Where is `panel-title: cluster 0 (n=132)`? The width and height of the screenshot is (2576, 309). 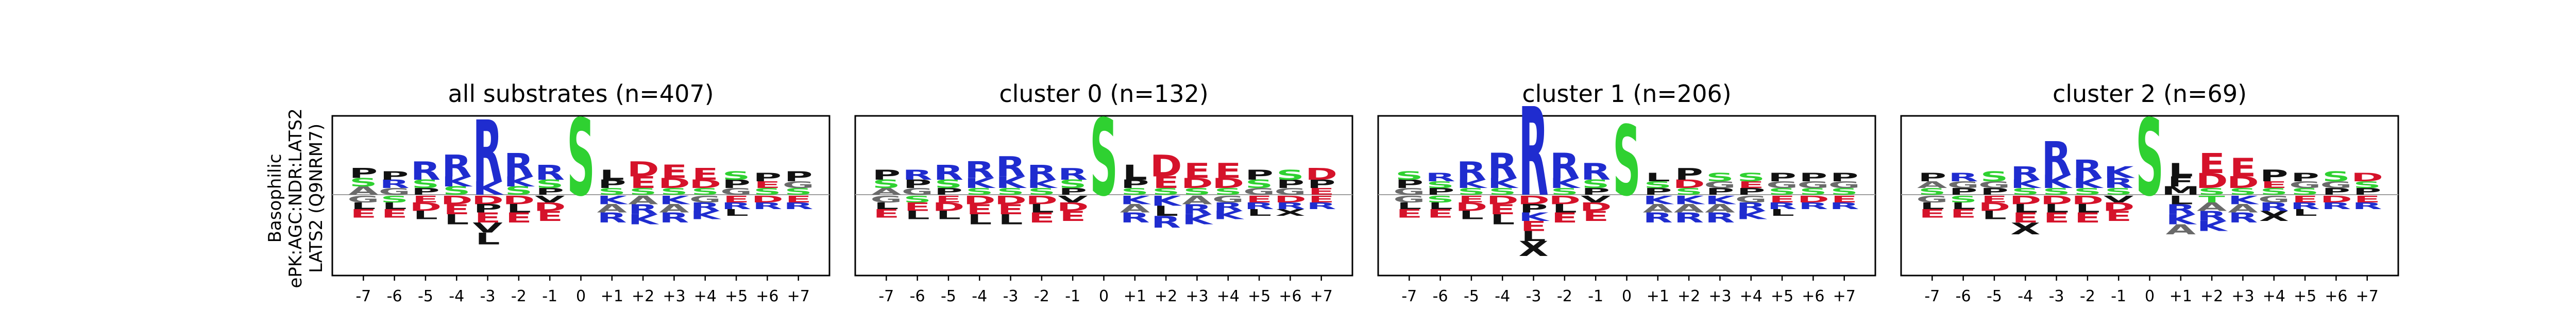
panel-title: cluster 0 (n=132) is located at coordinates (1103, 94).